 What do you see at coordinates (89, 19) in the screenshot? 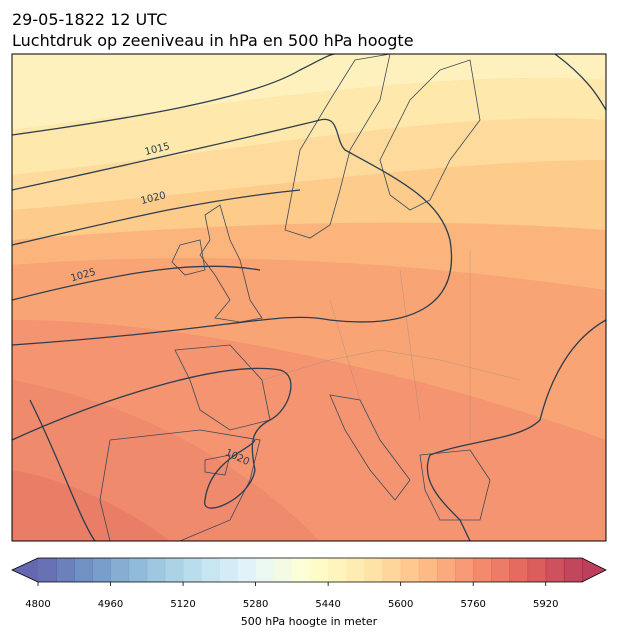
I see `title-date: 29-05-1822 12 UTC` at bounding box center [89, 19].